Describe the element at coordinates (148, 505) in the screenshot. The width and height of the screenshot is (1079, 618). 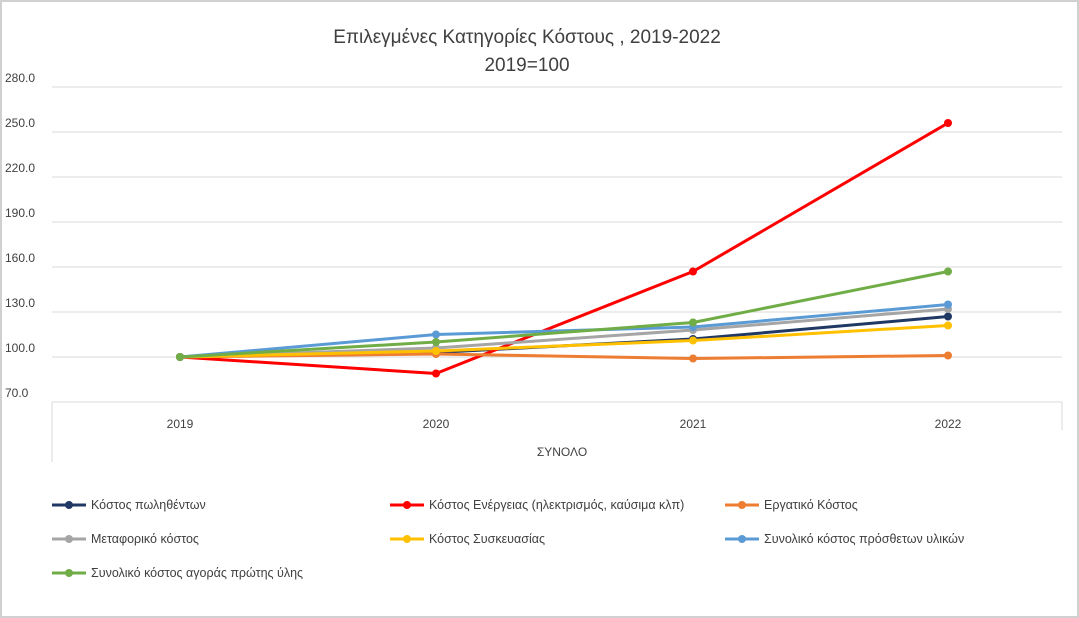
I see `legend-label: Κόστος πωληθέντων` at that location.